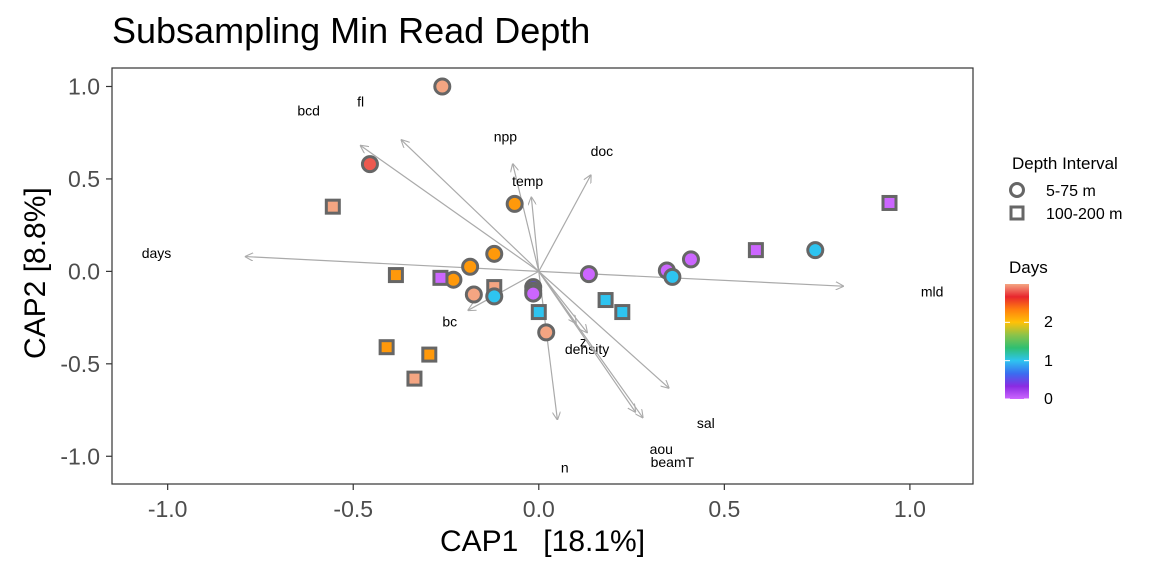 This screenshot has width=1152, height=576. I want to click on shape-legend-key-square, so click(1017, 213).